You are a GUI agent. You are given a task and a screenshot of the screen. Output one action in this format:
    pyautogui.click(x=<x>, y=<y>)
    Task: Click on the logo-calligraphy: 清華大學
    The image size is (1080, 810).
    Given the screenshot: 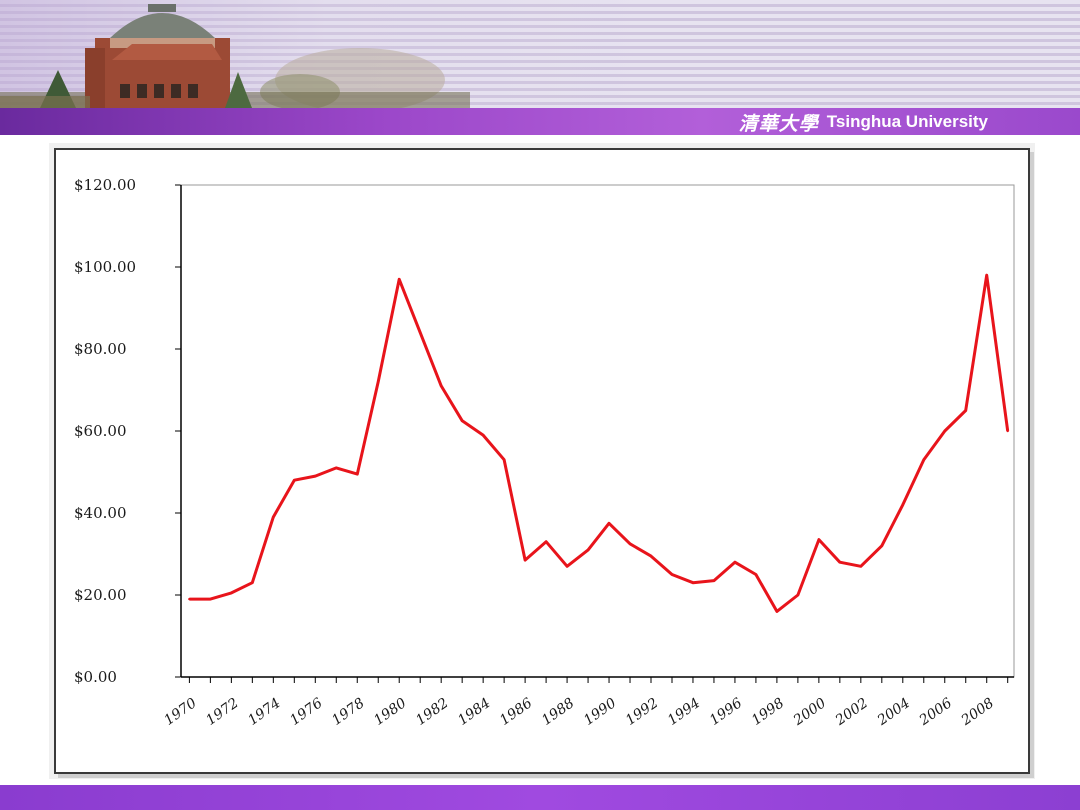 What is the action you would take?
    pyautogui.click(x=778, y=123)
    